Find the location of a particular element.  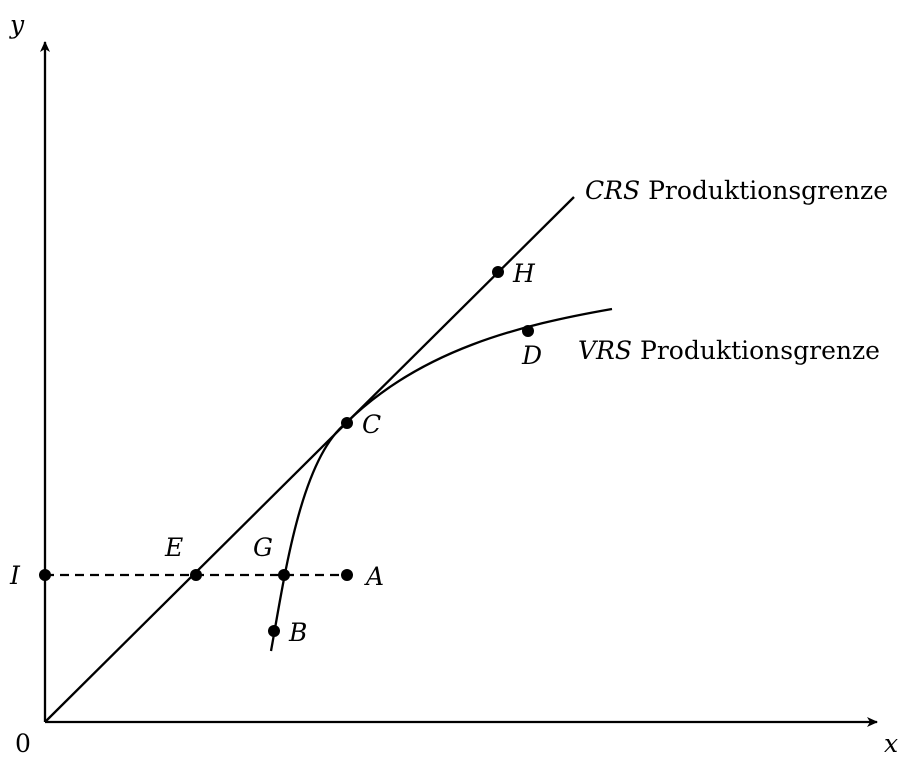

label-i: I is located at coordinates (15, 575).